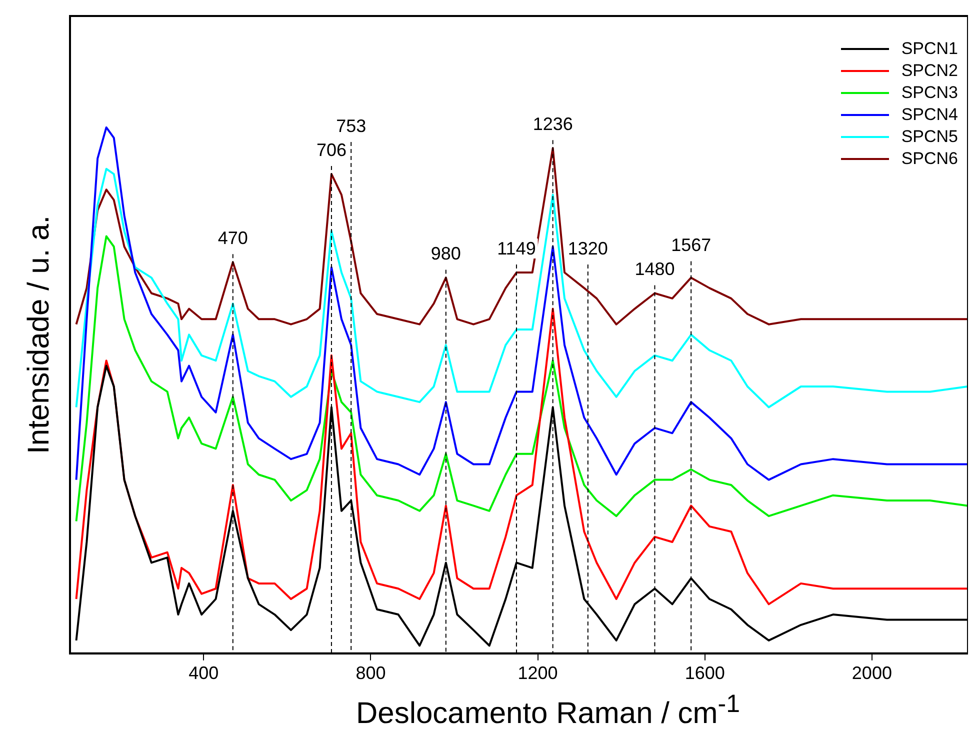 This screenshot has width=976, height=740. Describe the element at coordinates (538, 673) in the screenshot. I see `x-tick-label: 1200` at that location.